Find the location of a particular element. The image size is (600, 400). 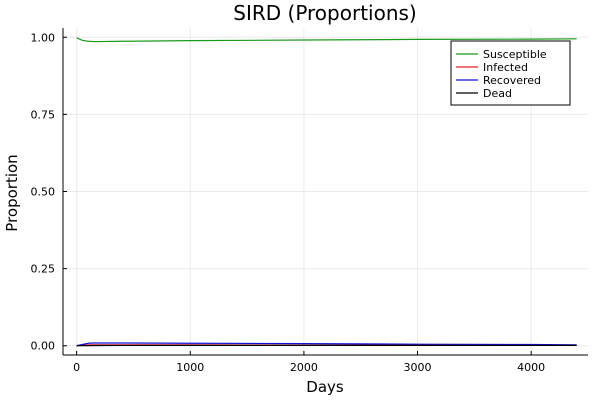

legend-box is located at coordinates (510, 73).